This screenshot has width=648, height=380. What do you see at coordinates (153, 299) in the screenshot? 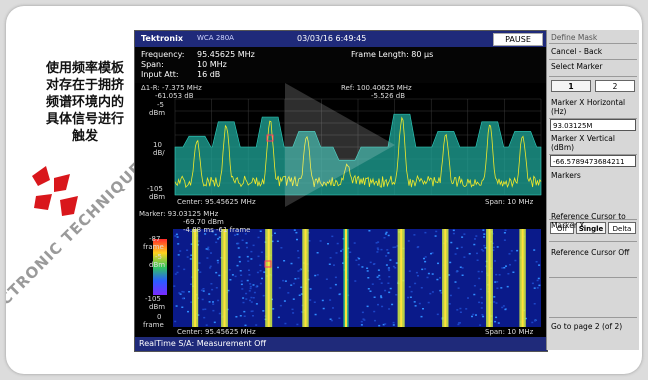
I see `spgm-y-bot: -105` at bounding box center [153, 299].